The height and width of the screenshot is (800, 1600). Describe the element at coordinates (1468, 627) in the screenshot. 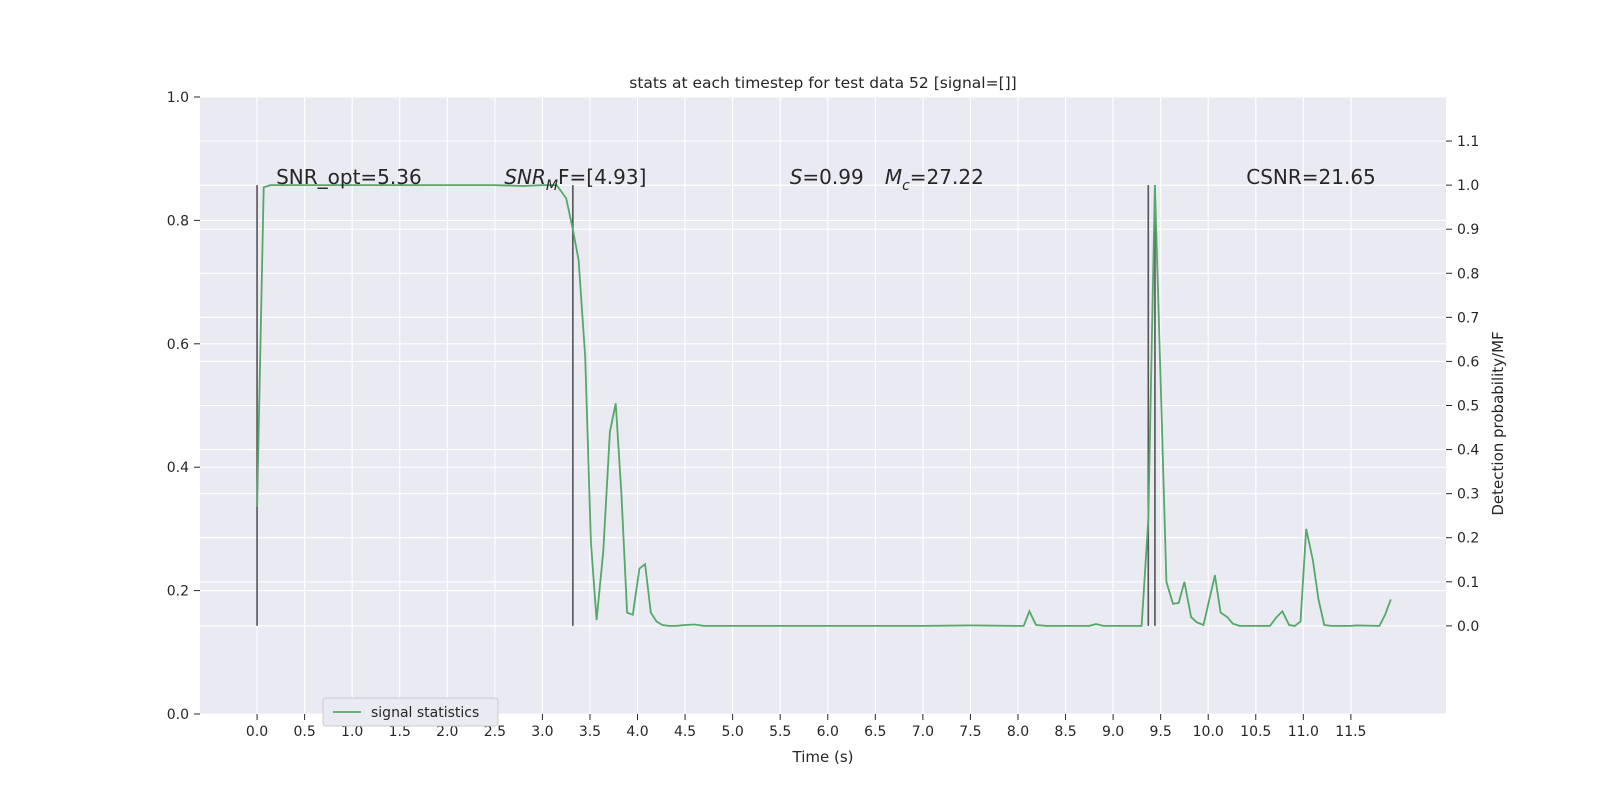

I see `y-right-tick-label: 0.0` at that location.